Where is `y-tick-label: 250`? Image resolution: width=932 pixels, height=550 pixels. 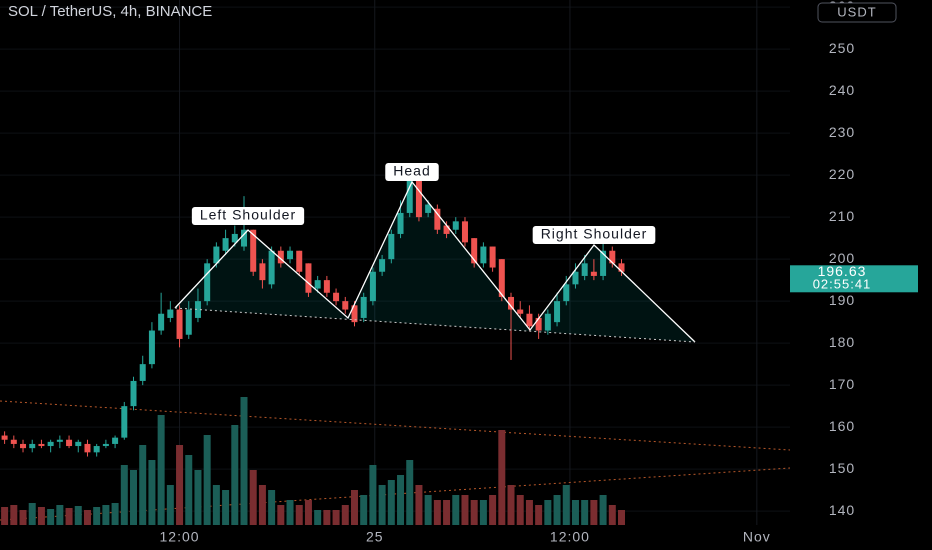 y-tick-label: 250 is located at coordinates (842, 48).